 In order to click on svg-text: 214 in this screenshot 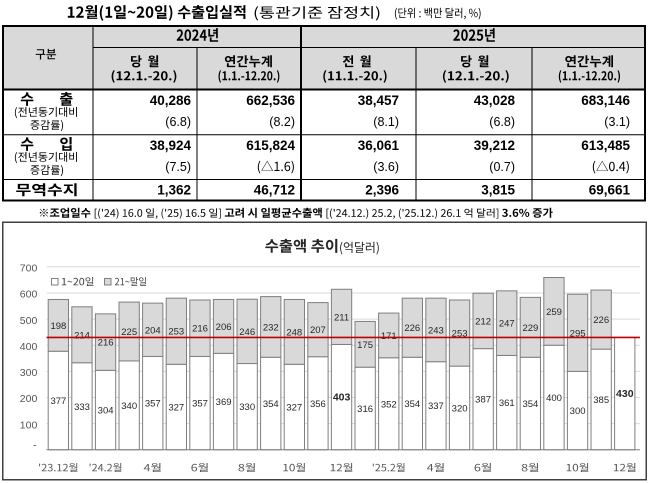, I will do `click(82, 335)`.